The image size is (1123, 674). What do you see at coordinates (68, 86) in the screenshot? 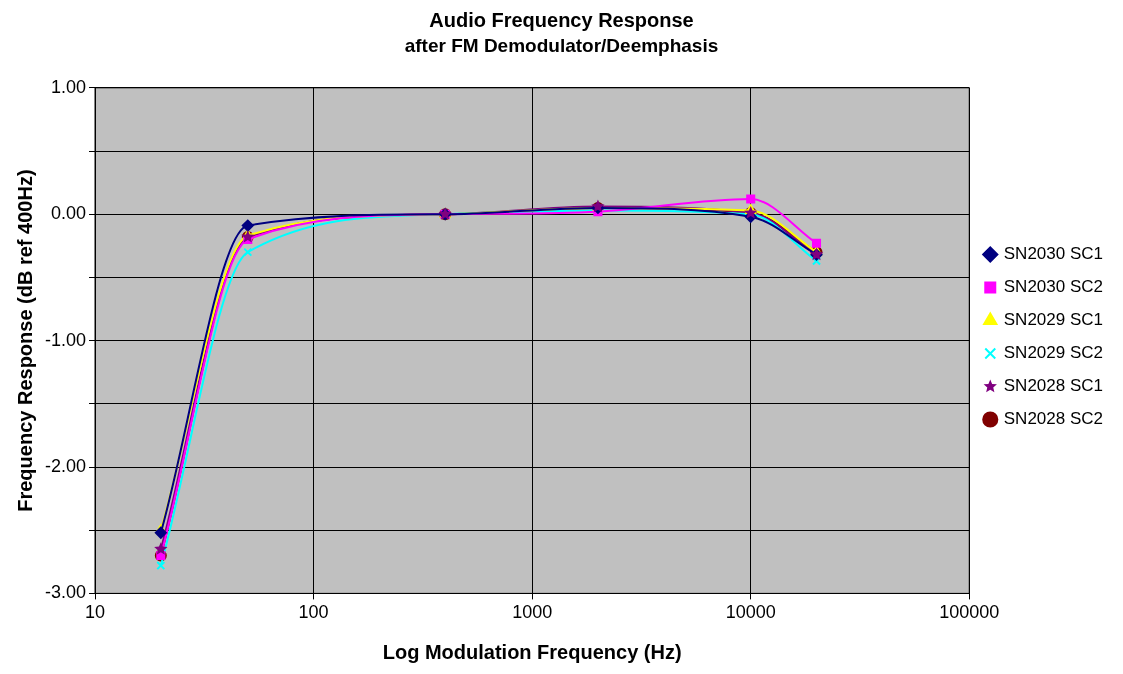
I see `y-tick-label: 1.00` at bounding box center [68, 86].